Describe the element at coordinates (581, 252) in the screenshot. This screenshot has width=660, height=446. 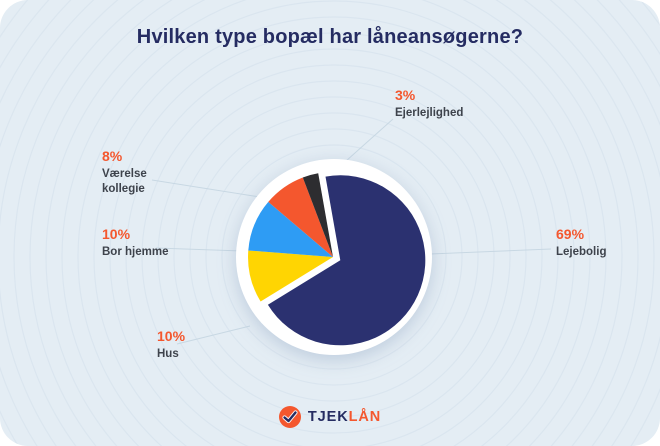
I see `callout-label: Lejebolig` at that location.